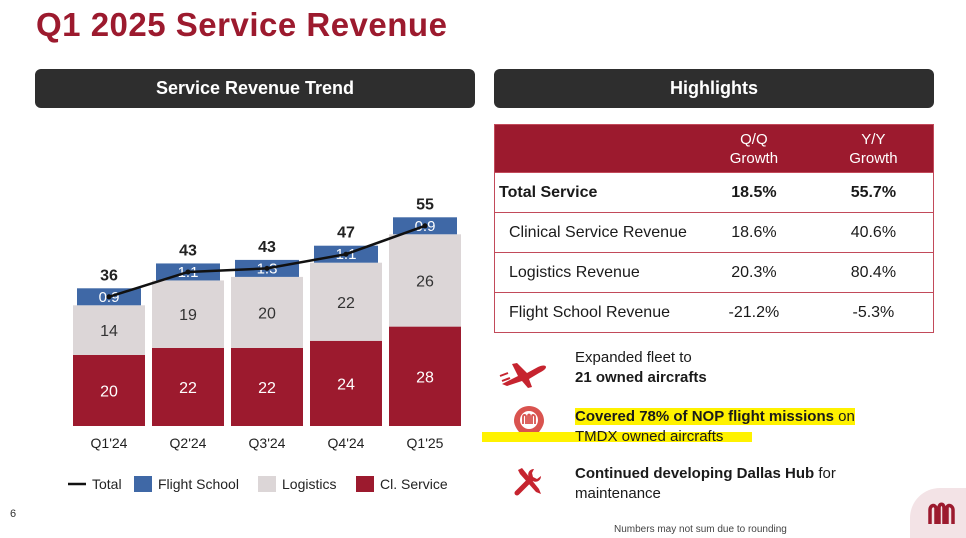 This screenshot has width=966, height=538. What do you see at coordinates (754, 192) in the screenshot?
I see `qq-value: 18.5%` at bounding box center [754, 192].